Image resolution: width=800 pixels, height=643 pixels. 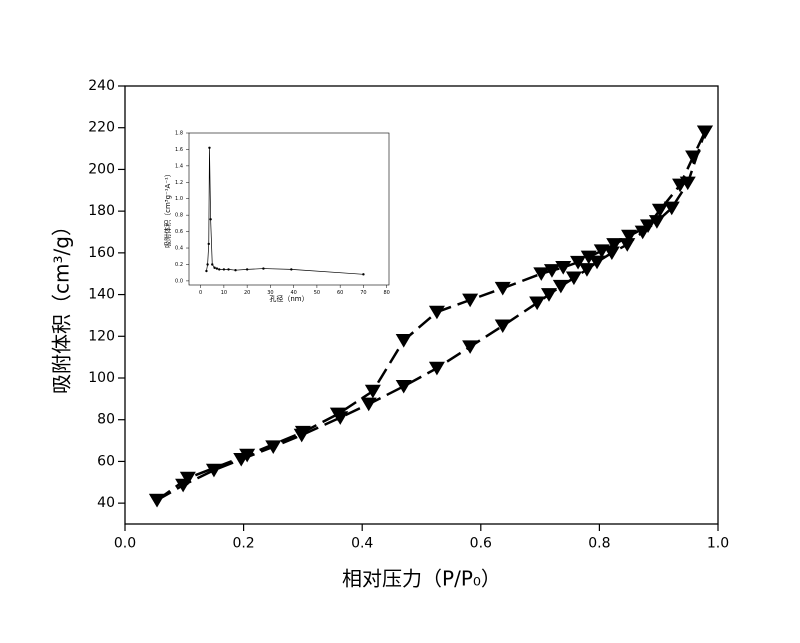 I want to click on x-tick-label: 20, so click(x=247, y=293).